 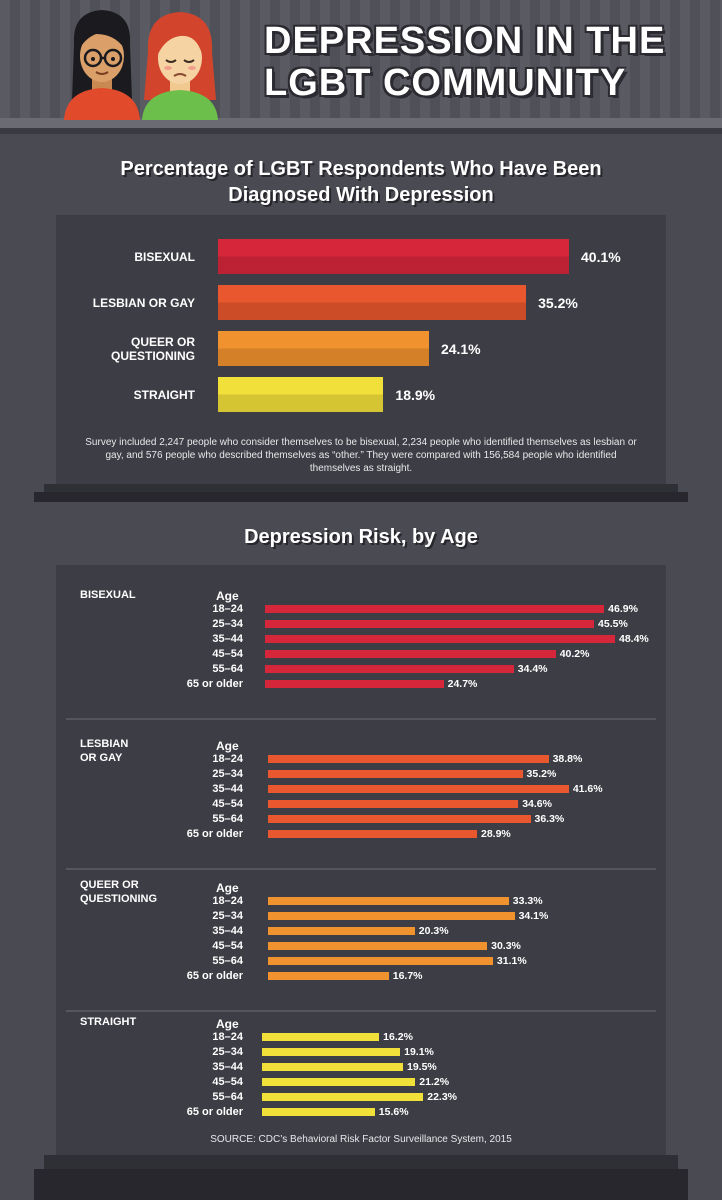 I want to click on chart2-panel-base, so click(x=361, y=1162).